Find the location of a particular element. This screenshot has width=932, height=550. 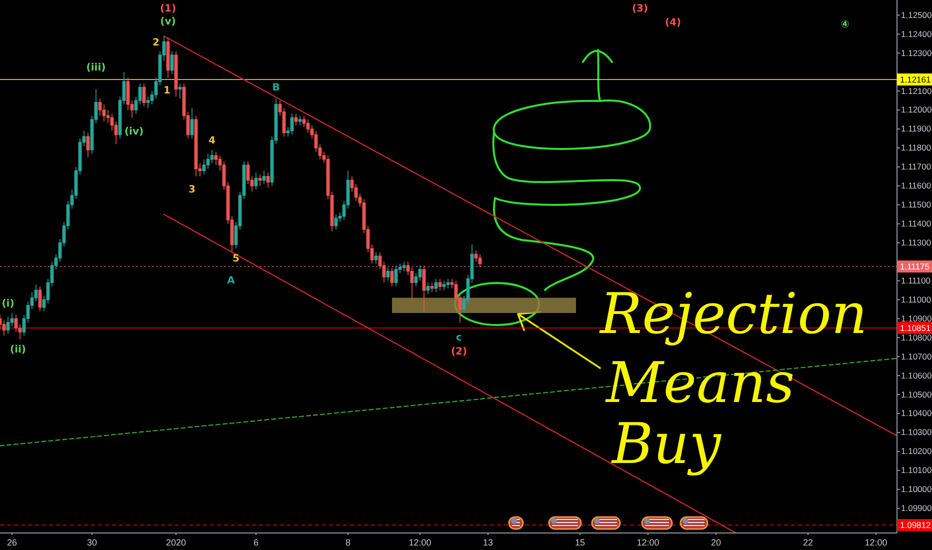

y-tick-label: 1.10600 is located at coordinates (916, 375).